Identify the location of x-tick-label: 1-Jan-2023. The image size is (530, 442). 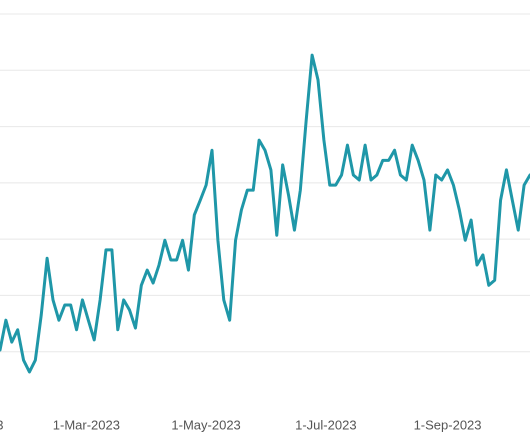
(1, 424).